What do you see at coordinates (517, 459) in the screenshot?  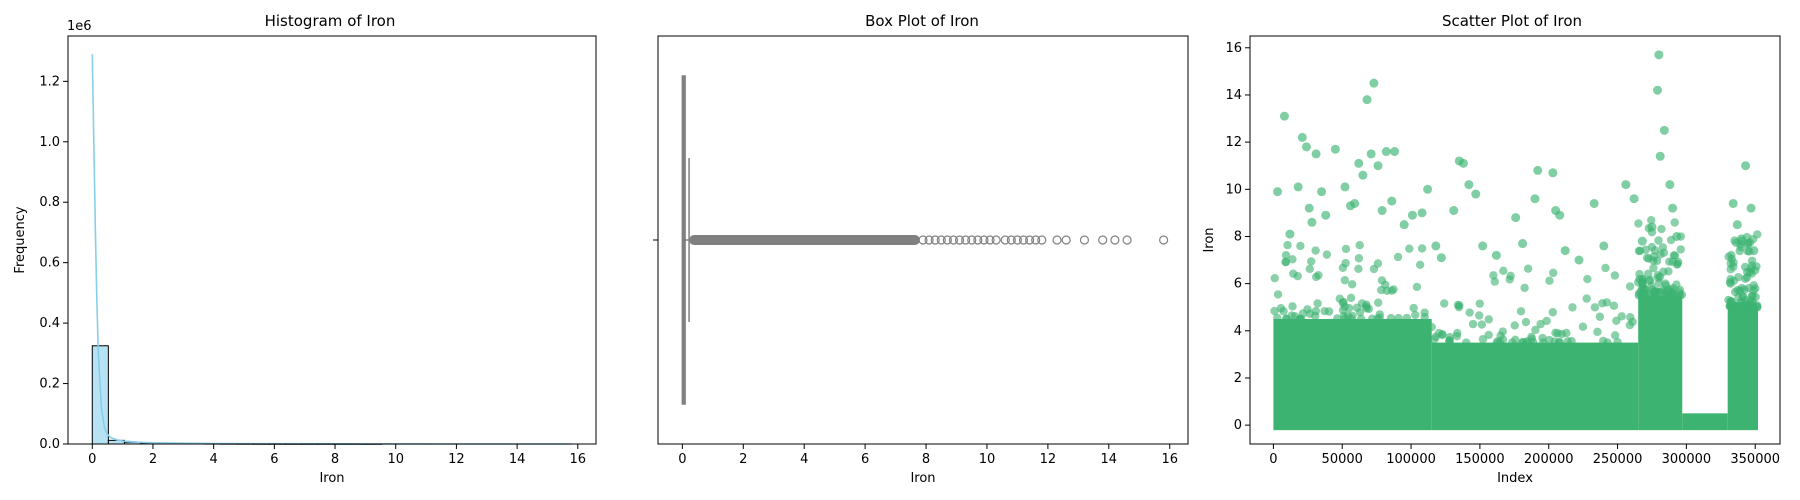 I see `histogram-x-tick-label-14: 14` at bounding box center [517, 459].